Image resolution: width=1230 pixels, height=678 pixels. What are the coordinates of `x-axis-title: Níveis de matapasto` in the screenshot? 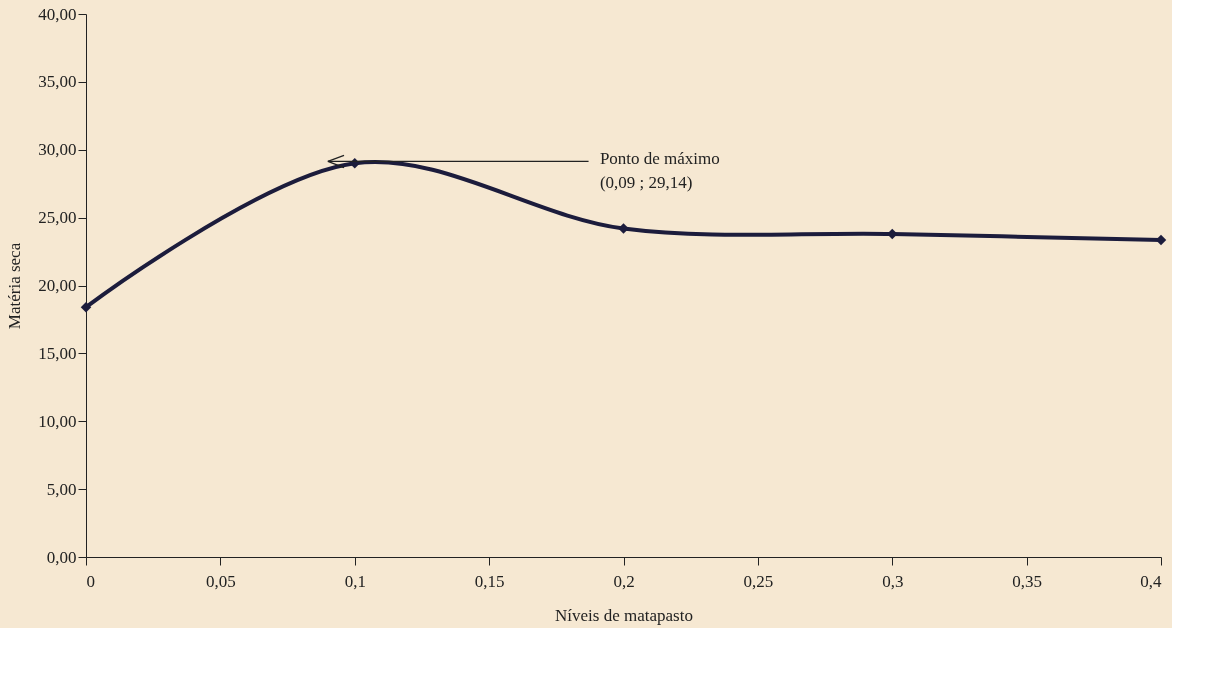 It's located at (624, 615).